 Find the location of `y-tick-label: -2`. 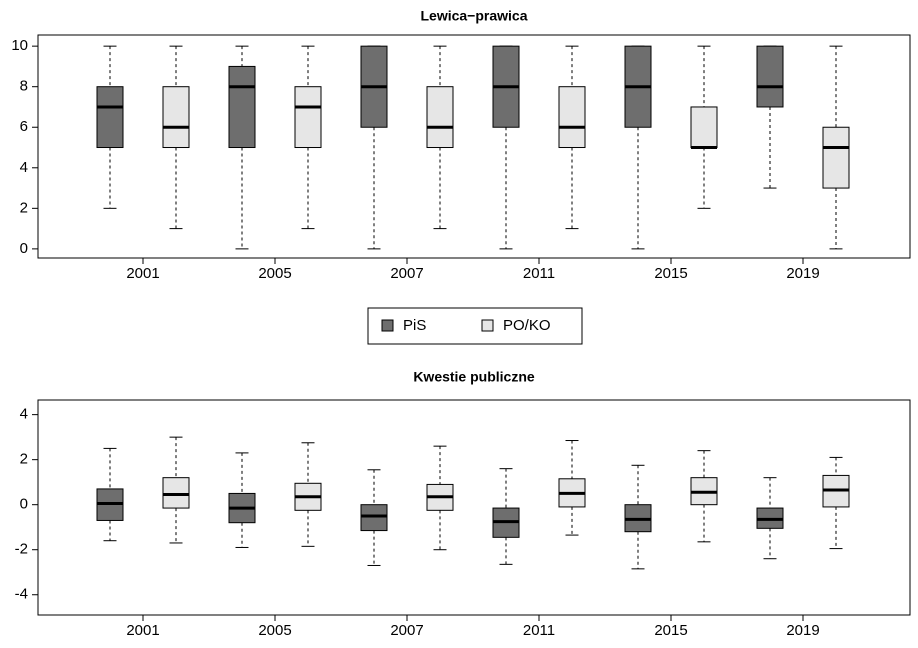

y-tick-label: -2 is located at coordinates (21, 549).